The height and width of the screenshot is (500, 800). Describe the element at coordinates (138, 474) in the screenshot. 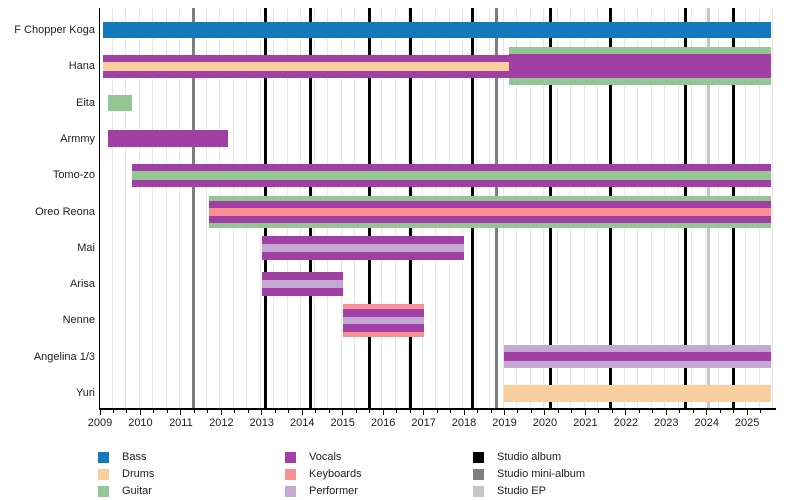

I see `legend-label-drums: Drums` at that location.